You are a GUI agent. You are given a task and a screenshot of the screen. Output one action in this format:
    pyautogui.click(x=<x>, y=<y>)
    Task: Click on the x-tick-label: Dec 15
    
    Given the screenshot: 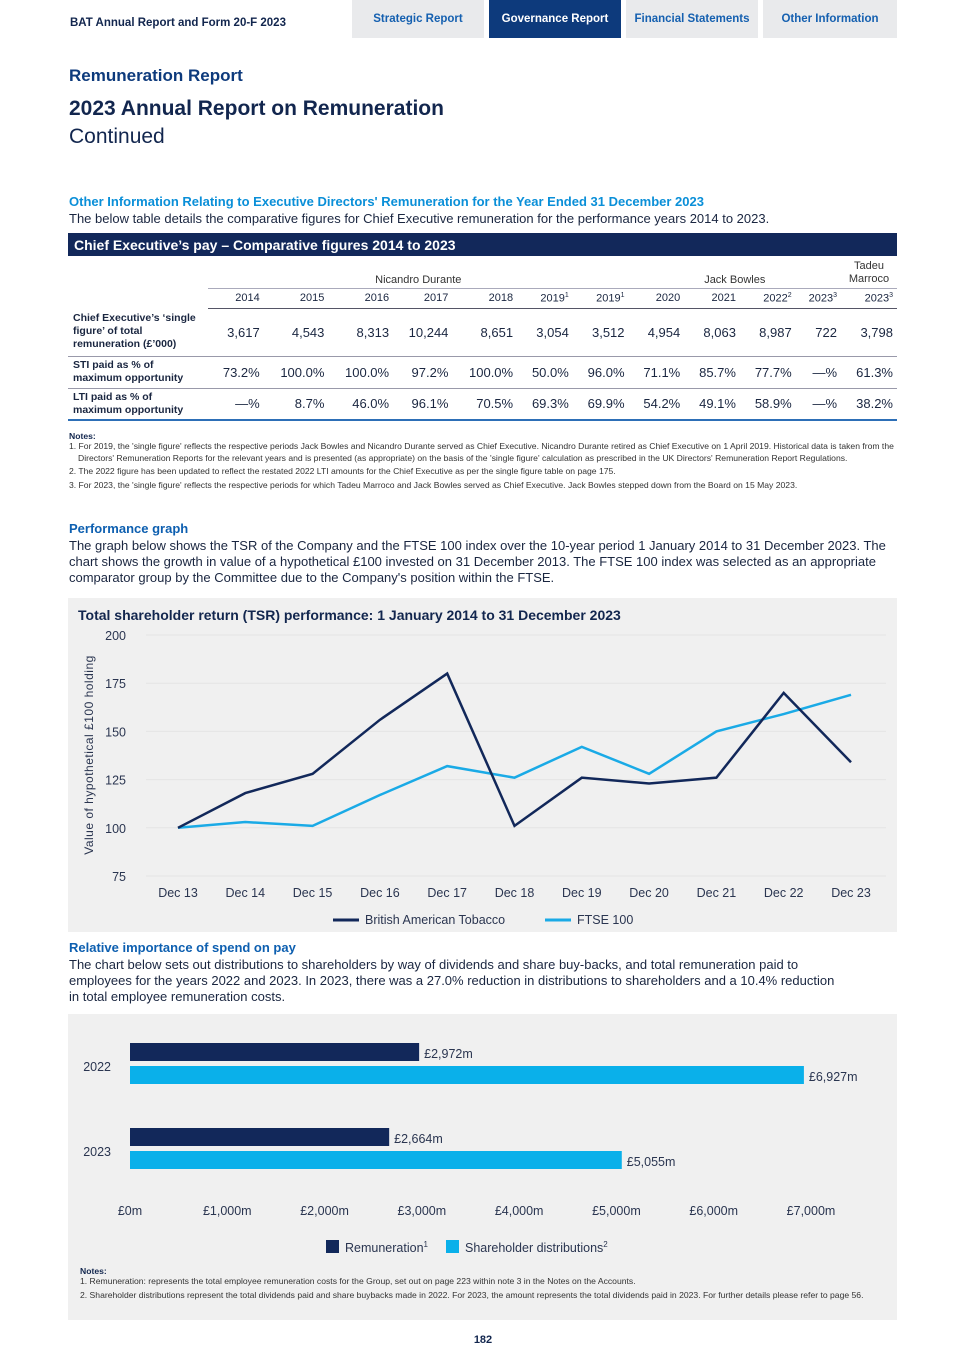 What is the action you would take?
    pyautogui.click(x=313, y=893)
    